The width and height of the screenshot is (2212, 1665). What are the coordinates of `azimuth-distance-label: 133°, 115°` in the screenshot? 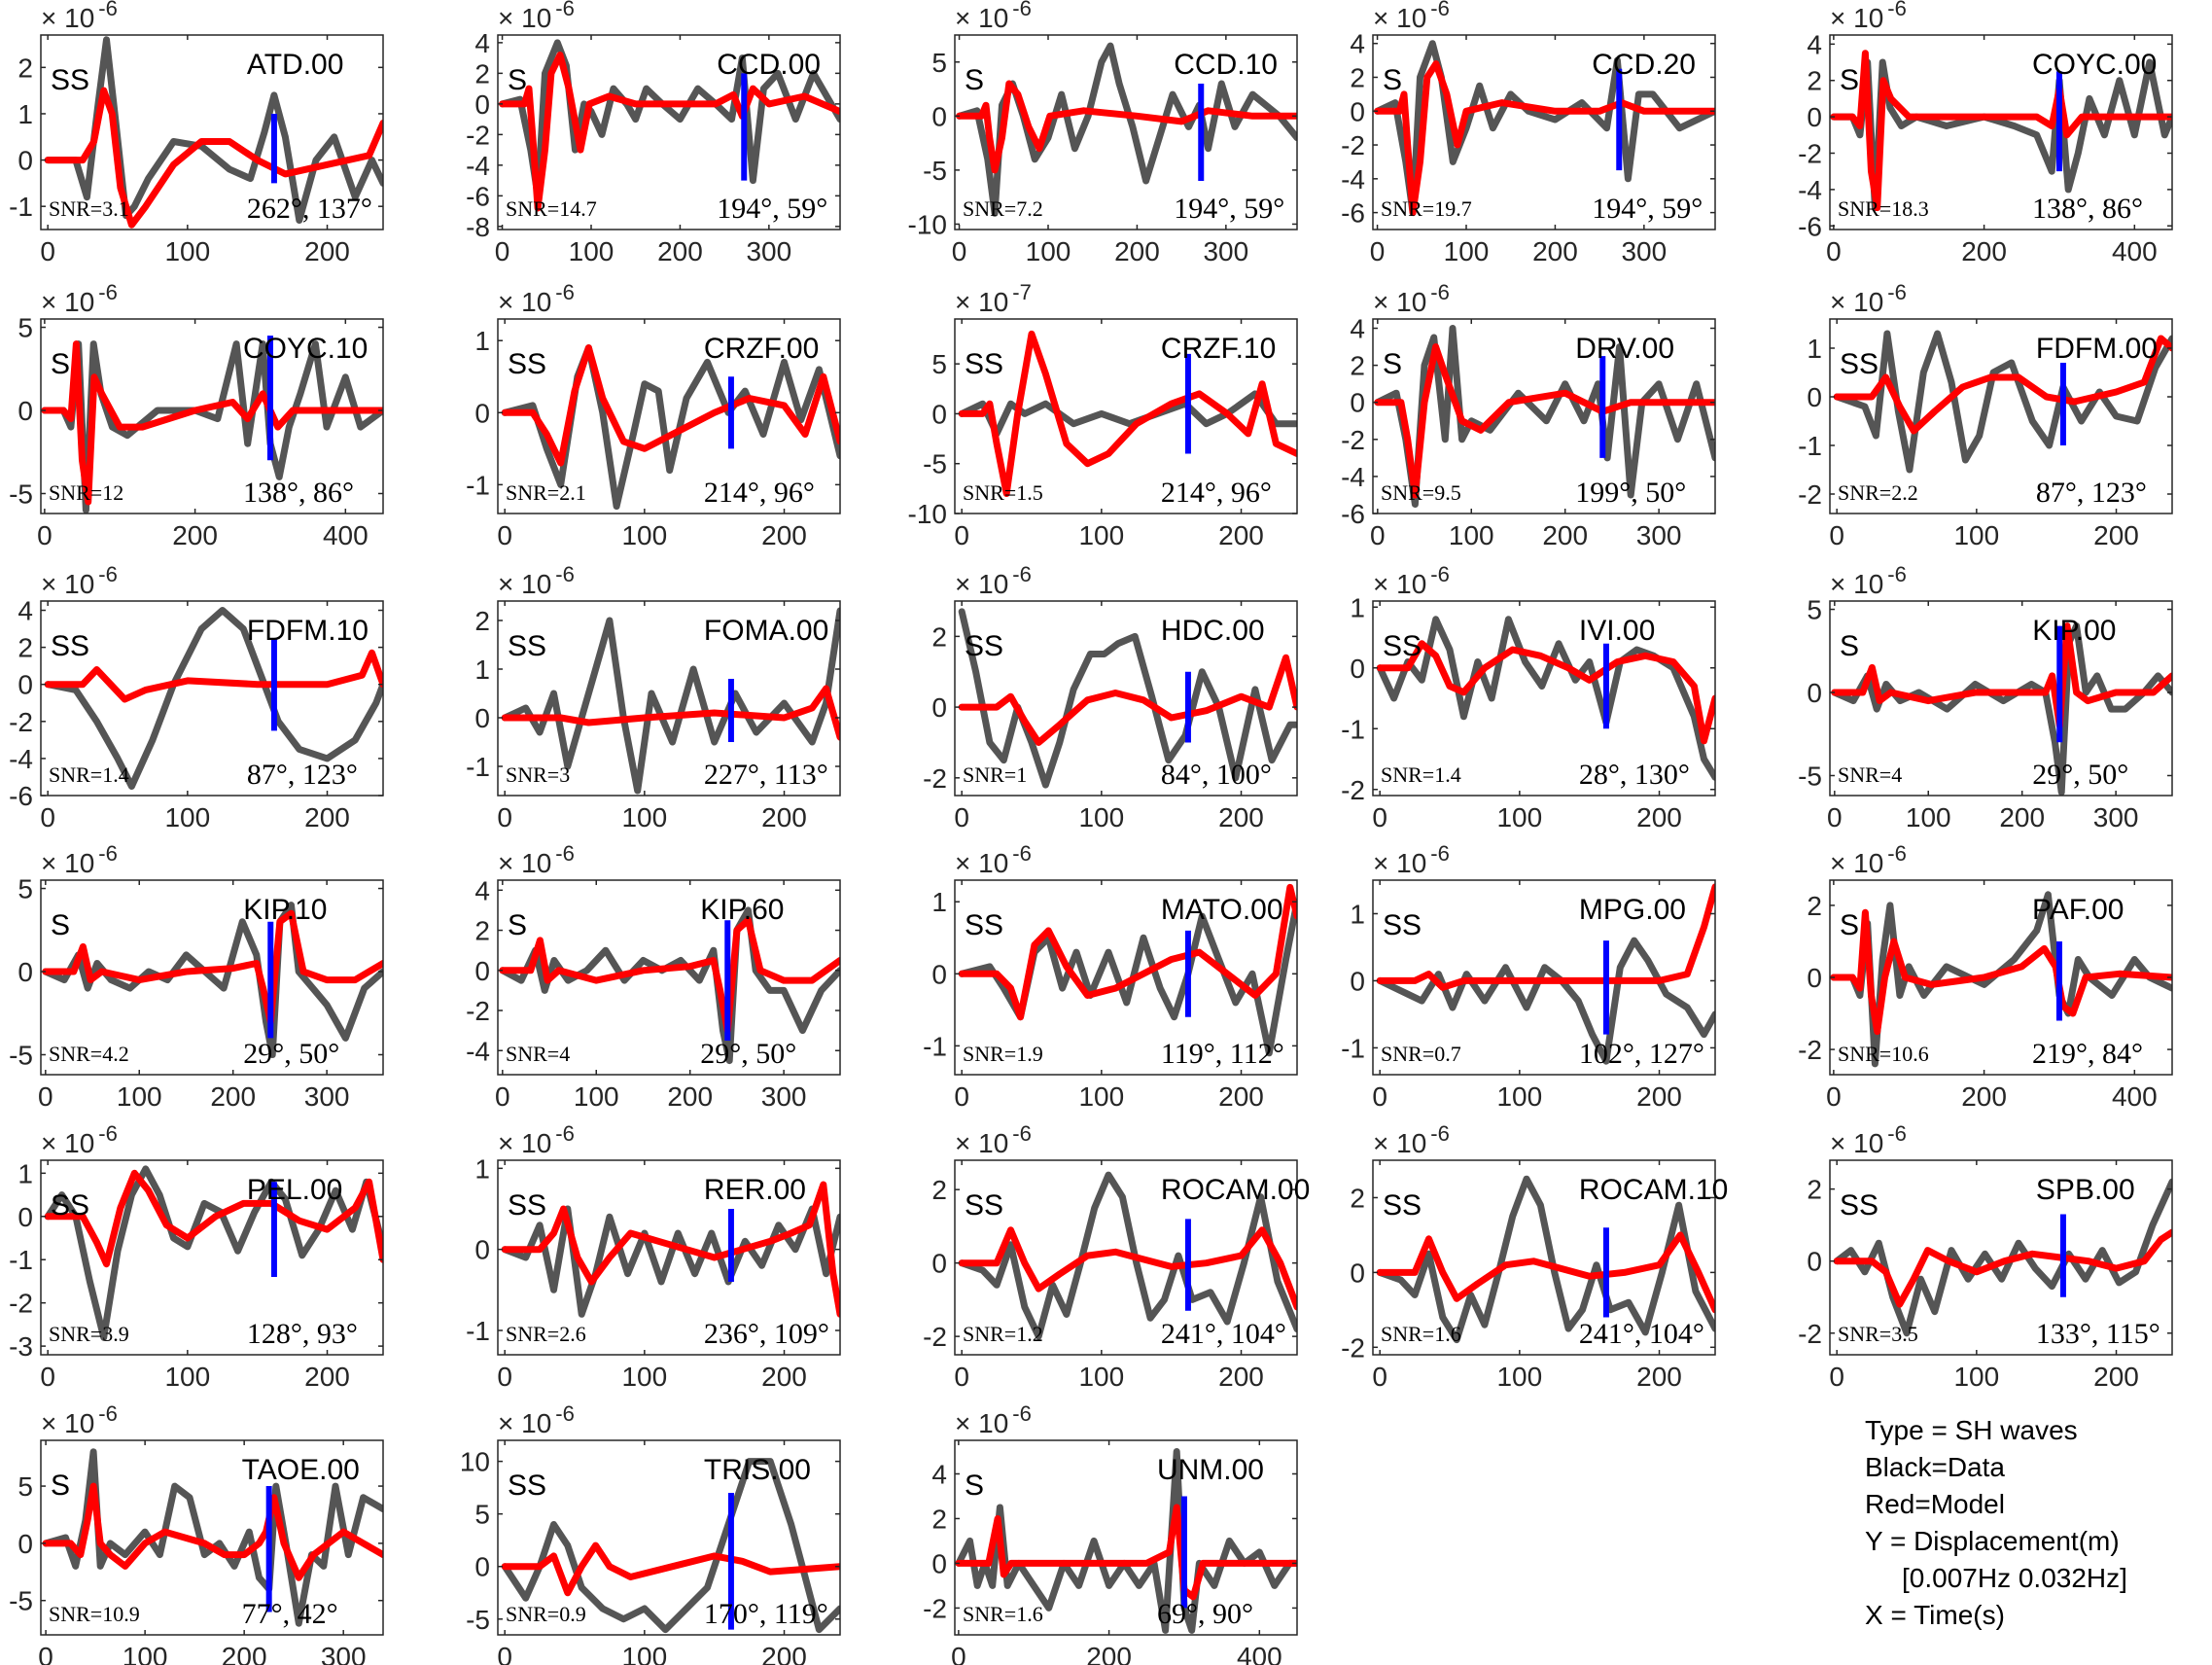 It's located at (2098, 1334).